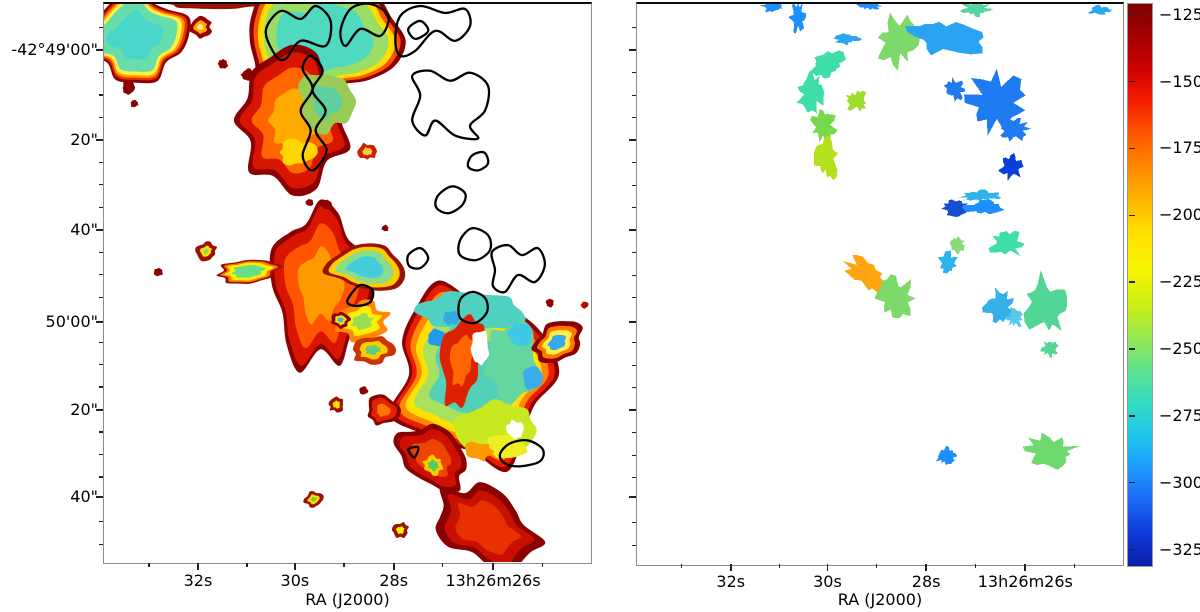 Image resolution: width=1200 pixels, height=612 pixels. I want to click on colorbar-tick-label: −225, so click(1179, 282).